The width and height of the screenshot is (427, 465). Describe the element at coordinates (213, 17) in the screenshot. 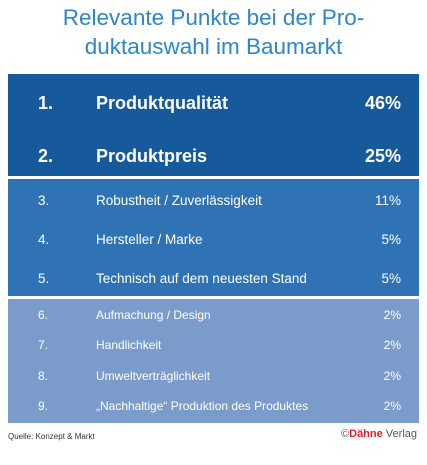

I see `chart-title-line-1: Relevante Punkte bei der Pro-` at that location.